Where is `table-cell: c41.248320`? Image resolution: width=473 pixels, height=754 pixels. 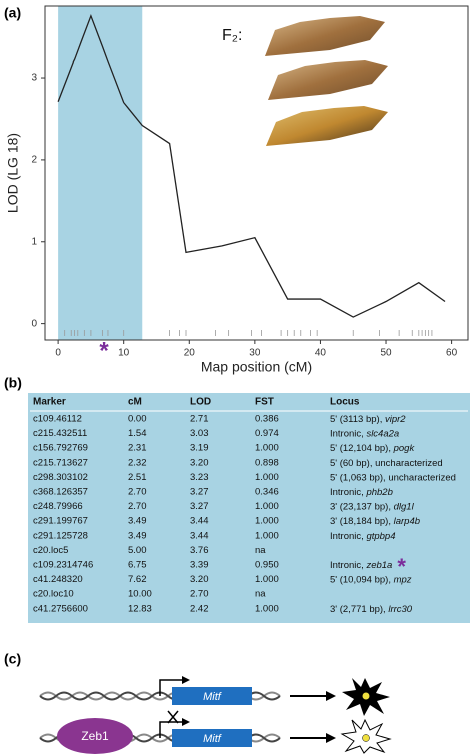
table-cell: c41.248320 is located at coordinates (58, 579).